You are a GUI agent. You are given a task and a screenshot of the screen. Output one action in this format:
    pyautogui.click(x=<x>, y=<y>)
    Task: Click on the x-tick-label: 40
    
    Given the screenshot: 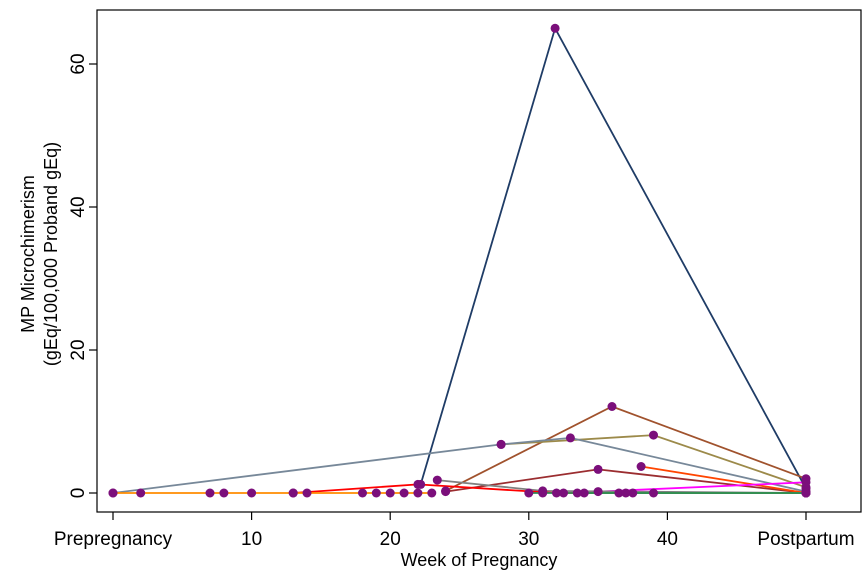 What is the action you would take?
    pyautogui.click(x=667, y=539)
    